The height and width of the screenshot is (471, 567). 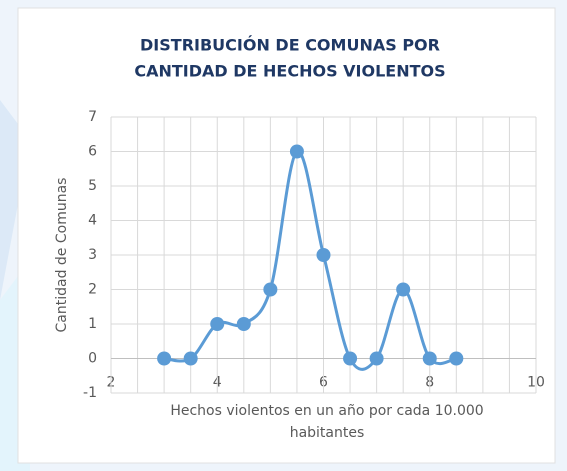 I want to click on y-tick-label: 1, so click(x=92, y=324).